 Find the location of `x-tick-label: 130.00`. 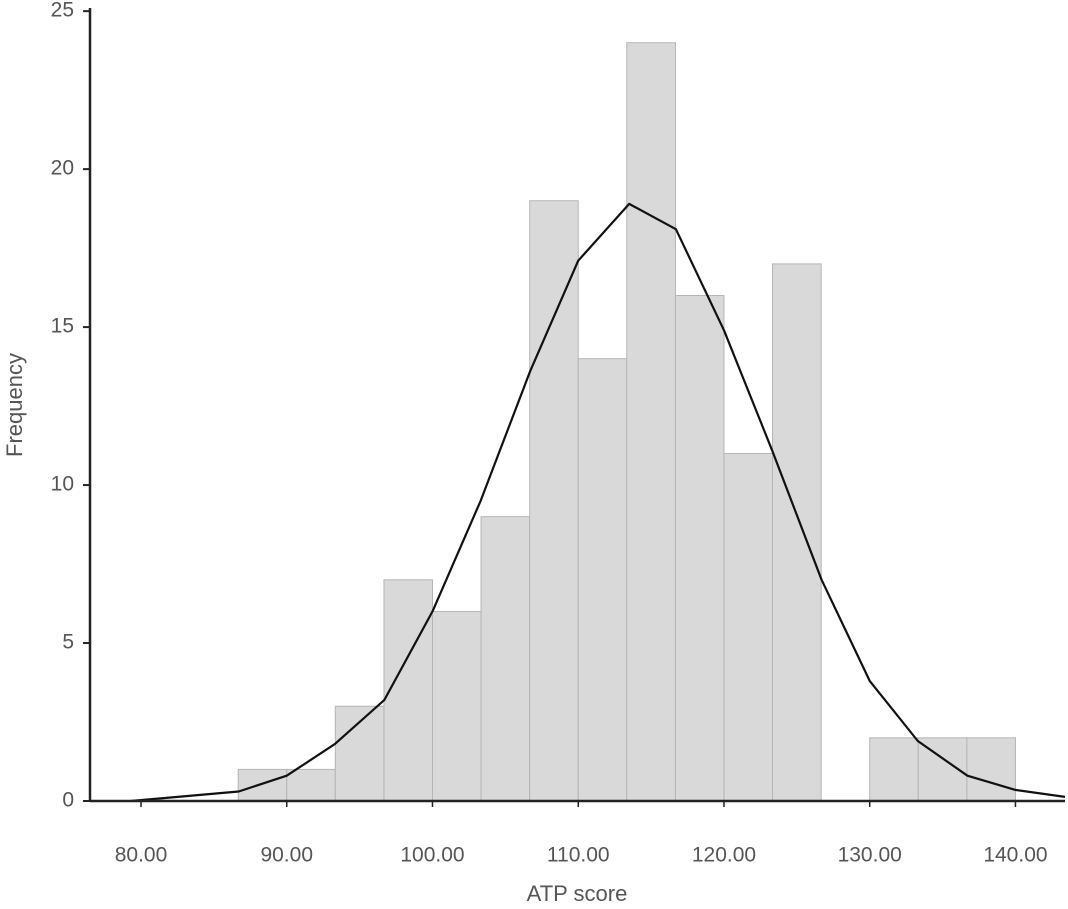

x-tick-label: 130.00 is located at coordinates (870, 855).